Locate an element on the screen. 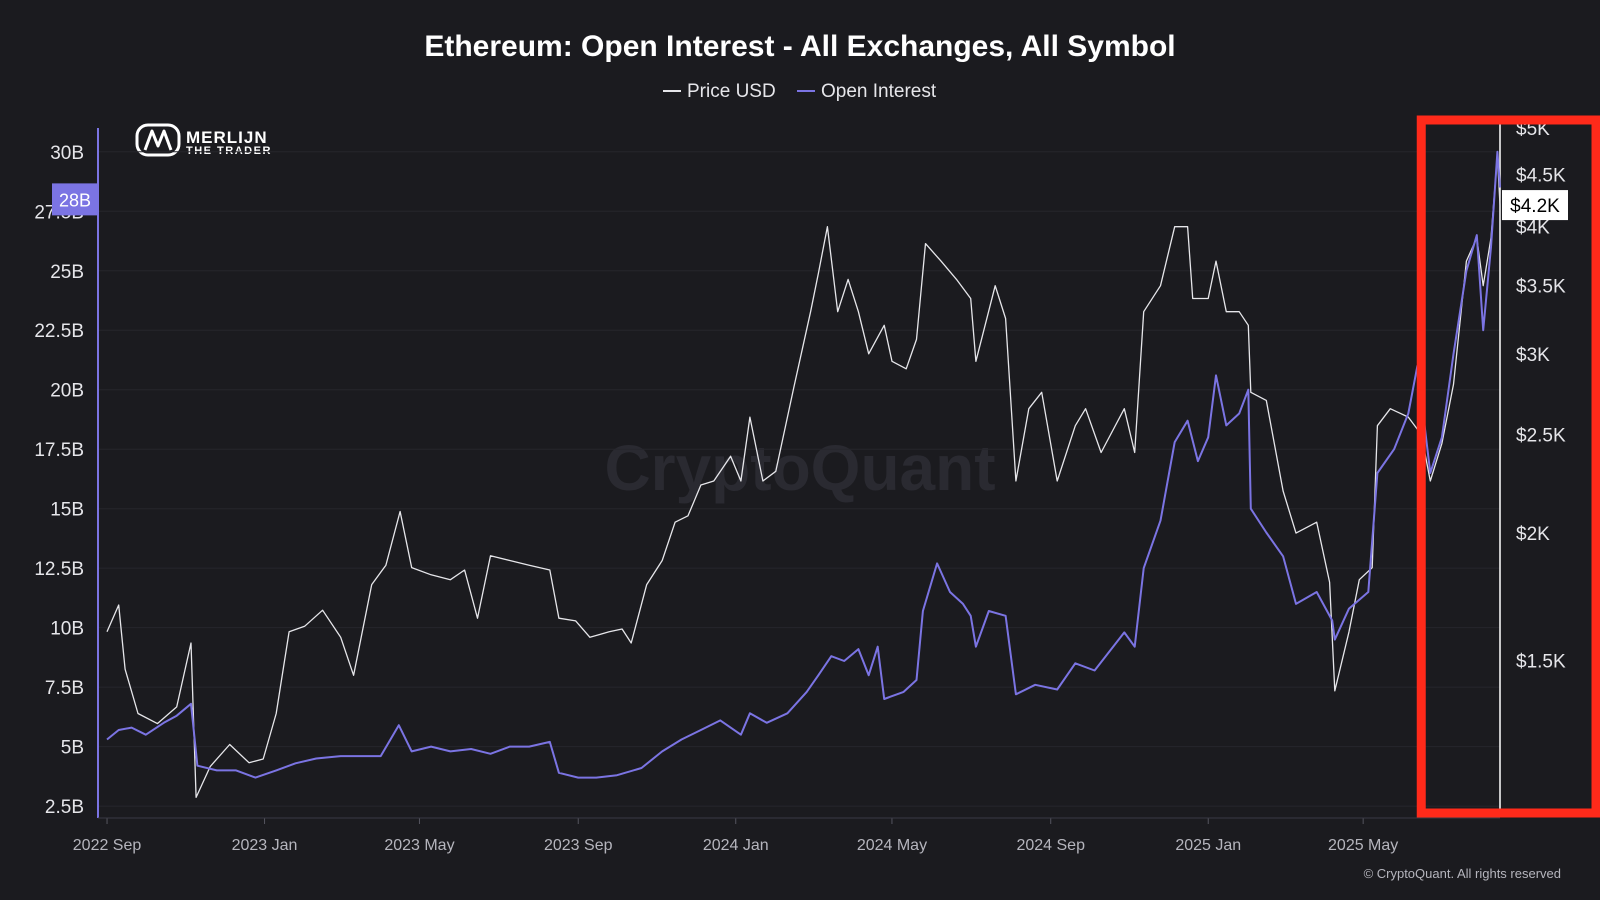 The image size is (1600, 900). left-axis-tick-label: 25B is located at coordinates (67, 272).